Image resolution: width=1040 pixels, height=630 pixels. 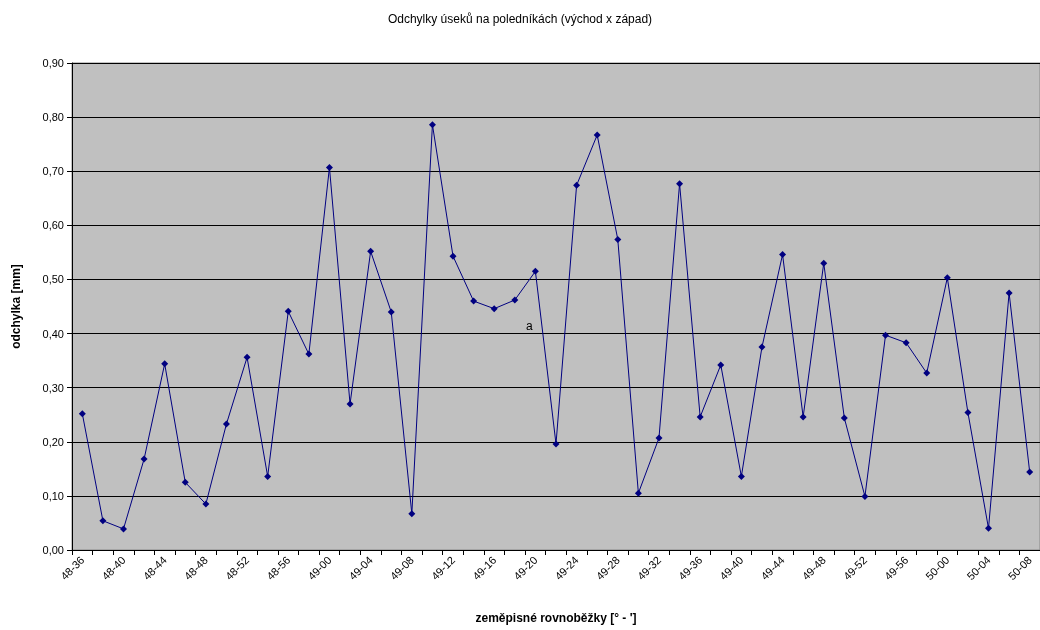 What do you see at coordinates (53, 117) in the screenshot?
I see `y-tick-label: 0,80` at bounding box center [53, 117].